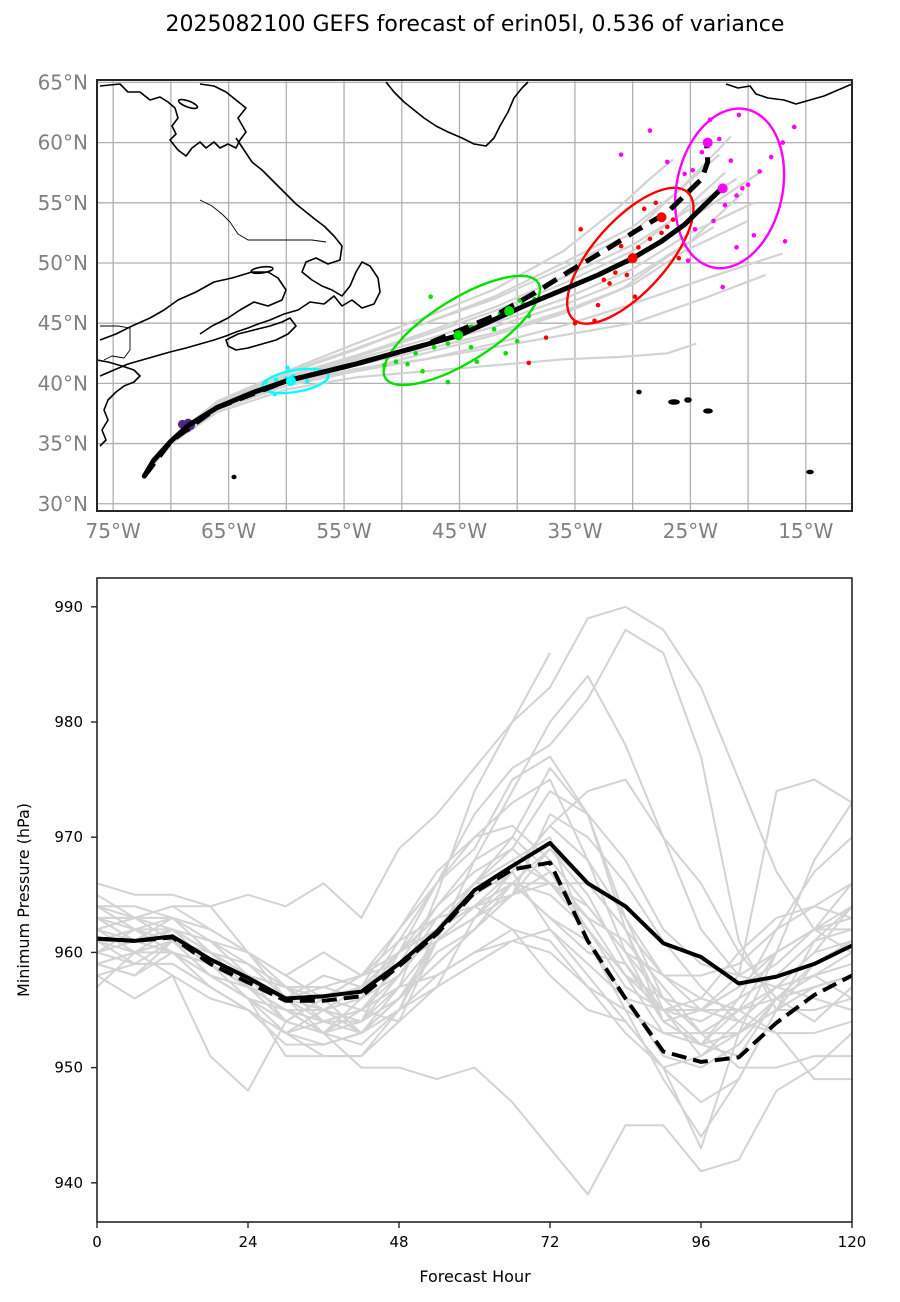 Image resolution: width=900 pixels, height=1302 pixels. I want to click on y-tick-label: 950, so click(68, 1068).